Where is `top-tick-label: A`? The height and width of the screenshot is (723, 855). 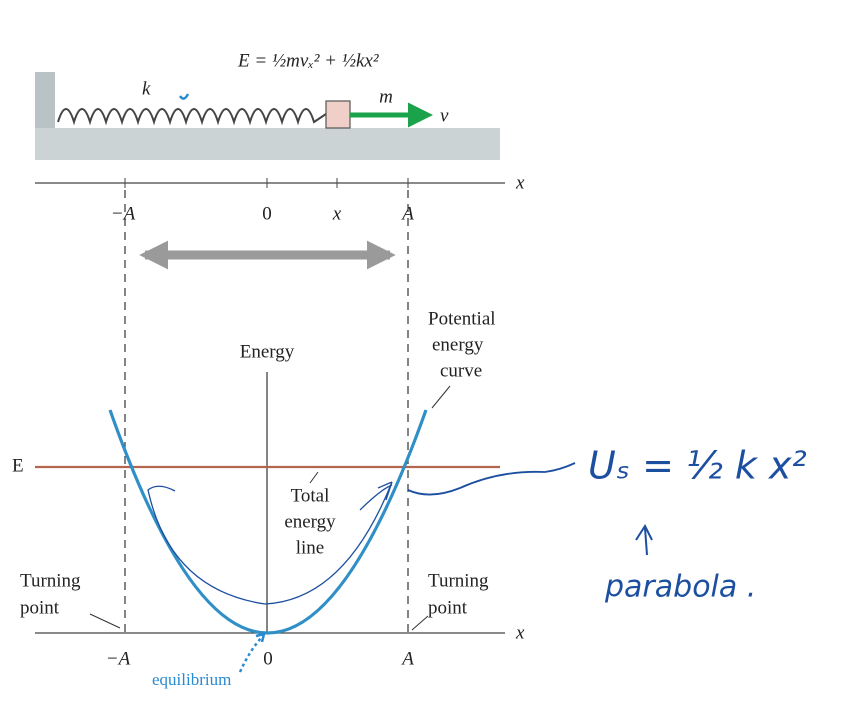
top-tick-label: A is located at coordinates (407, 213).